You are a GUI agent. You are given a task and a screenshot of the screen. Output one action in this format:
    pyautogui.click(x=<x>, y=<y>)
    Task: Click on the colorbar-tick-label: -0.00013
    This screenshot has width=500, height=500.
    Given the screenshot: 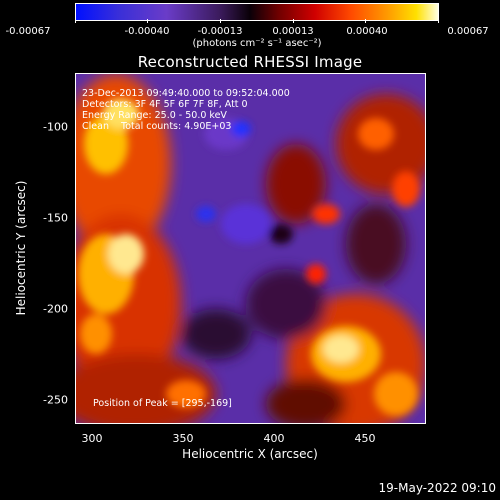 What is the action you would take?
    pyautogui.click(x=220, y=31)
    